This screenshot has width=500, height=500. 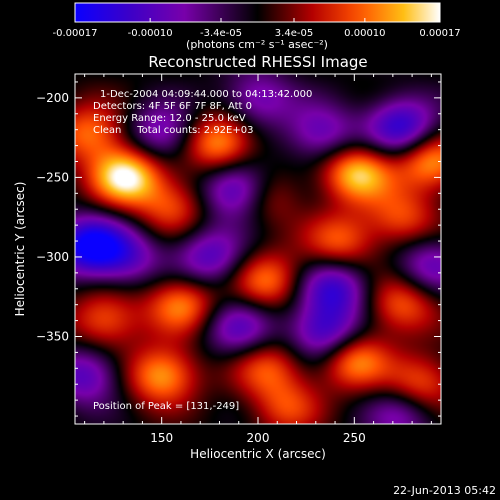 What do you see at coordinates (52, 98) in the screenshot?
I see `y-tick-label: −200` at bounding box center [52, 98].